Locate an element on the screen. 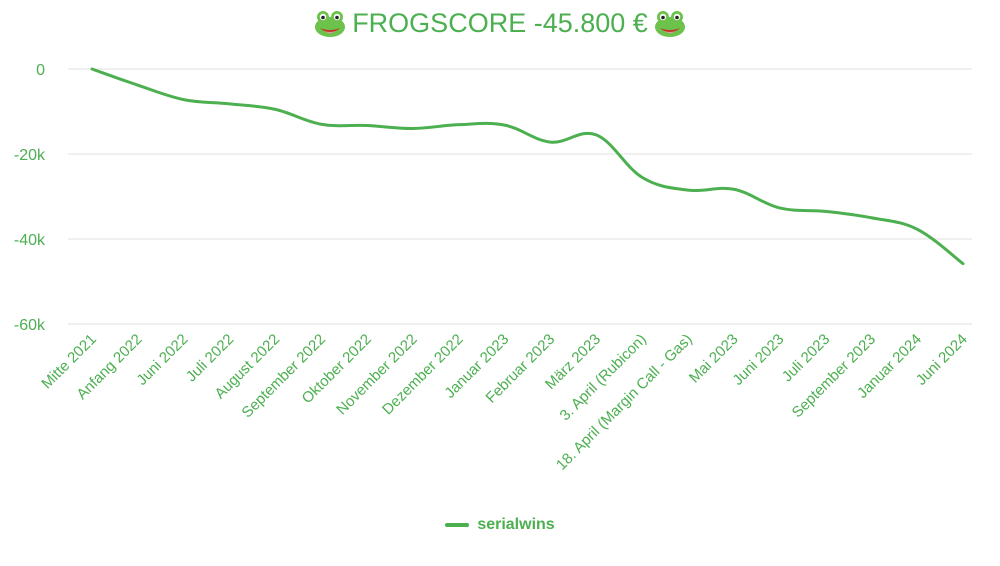  chart-title-row: FROGSCORE -45.800 € is located at coordinates (500, 23).